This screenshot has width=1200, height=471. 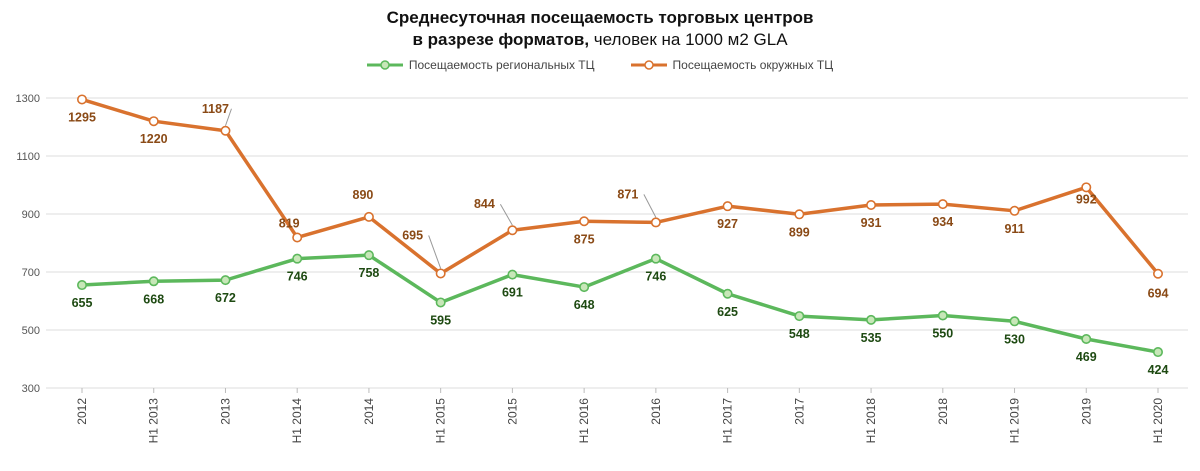 What do you see at coordinates (154, 421) in the screenshot?
I see `x-tick-label: H1 2013` at bounding box center [154, 421].